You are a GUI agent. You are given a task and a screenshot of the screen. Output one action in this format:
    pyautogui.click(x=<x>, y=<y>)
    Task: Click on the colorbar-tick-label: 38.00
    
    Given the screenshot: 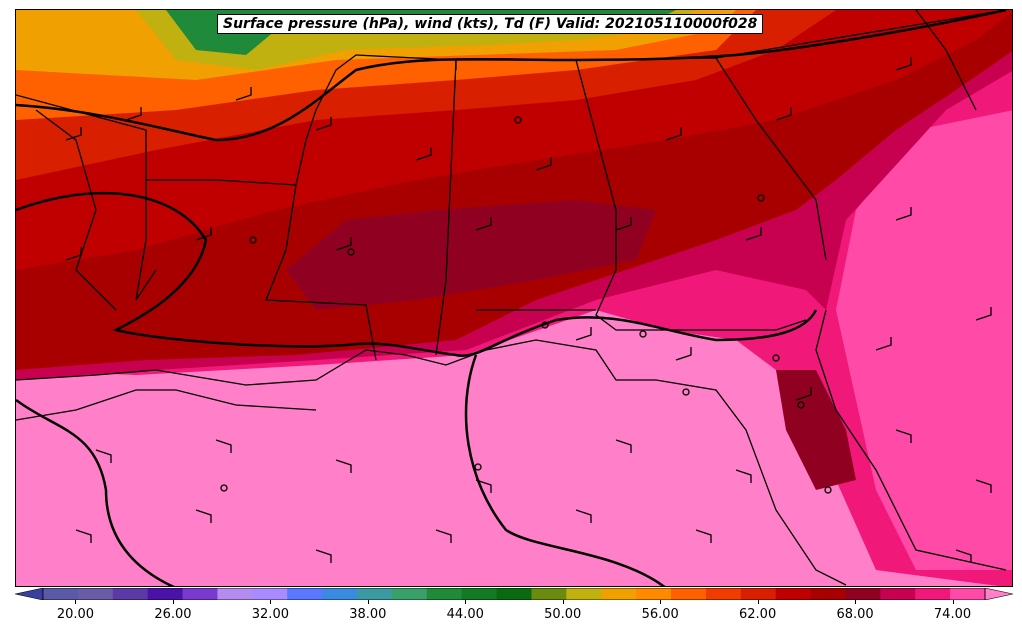 What is the action you would take?
    pyautogui.click(x=368, y=614)
    